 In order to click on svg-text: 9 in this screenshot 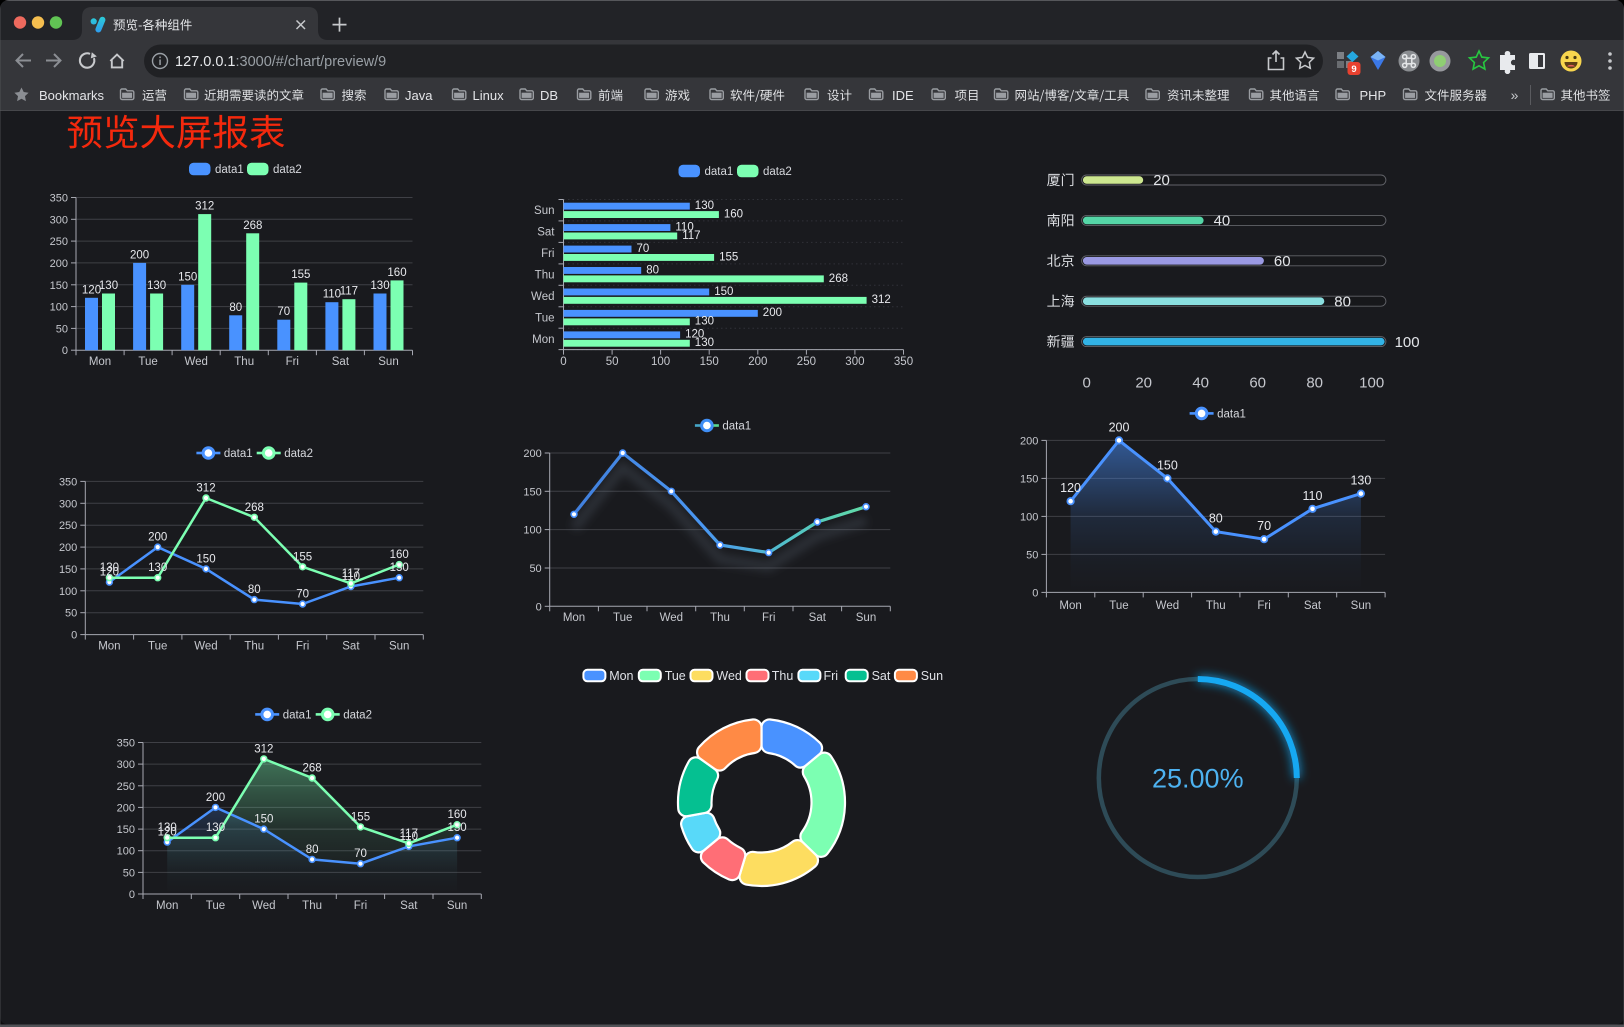, I will do `click(1353, 69)`.